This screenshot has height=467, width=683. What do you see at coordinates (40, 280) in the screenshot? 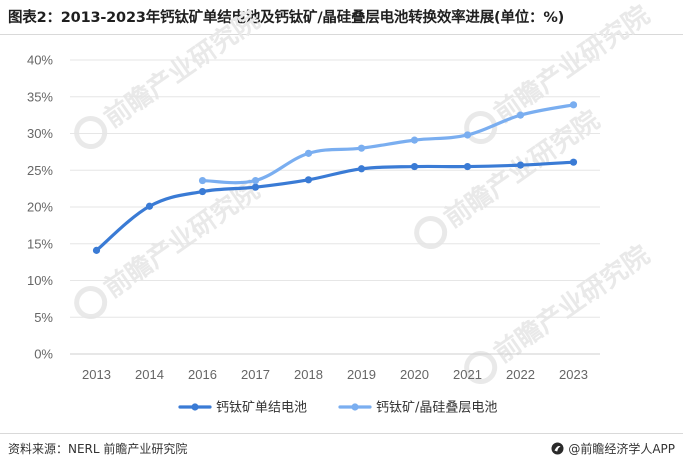
I see `y-tick-label: 10%` at bounding box center [40, 280].